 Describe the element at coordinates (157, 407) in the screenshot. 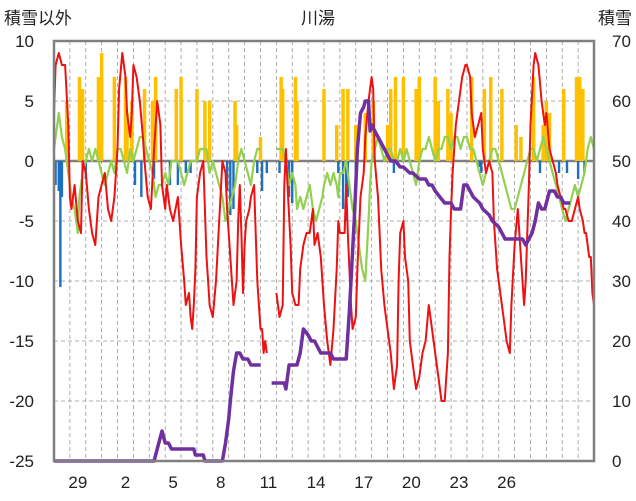

I see `snow_depth-line` at that location.